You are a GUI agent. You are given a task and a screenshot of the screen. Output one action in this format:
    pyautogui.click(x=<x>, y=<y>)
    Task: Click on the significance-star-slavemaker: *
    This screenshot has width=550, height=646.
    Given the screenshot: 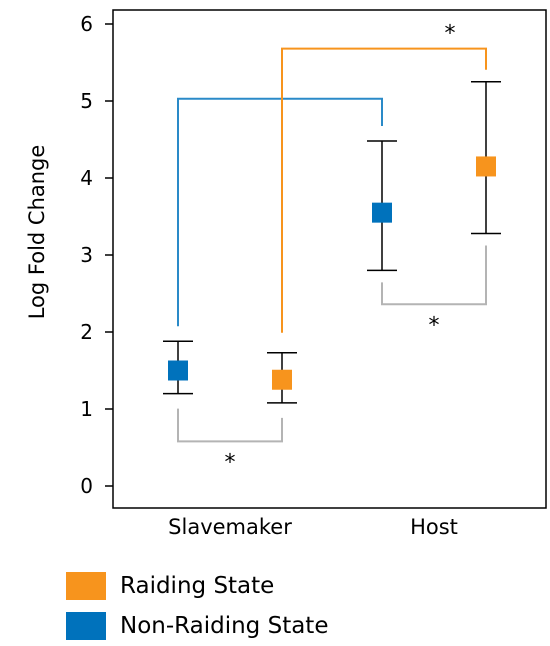 What is the action you would take?
    pyautogui.click(x=230, y=462)
    